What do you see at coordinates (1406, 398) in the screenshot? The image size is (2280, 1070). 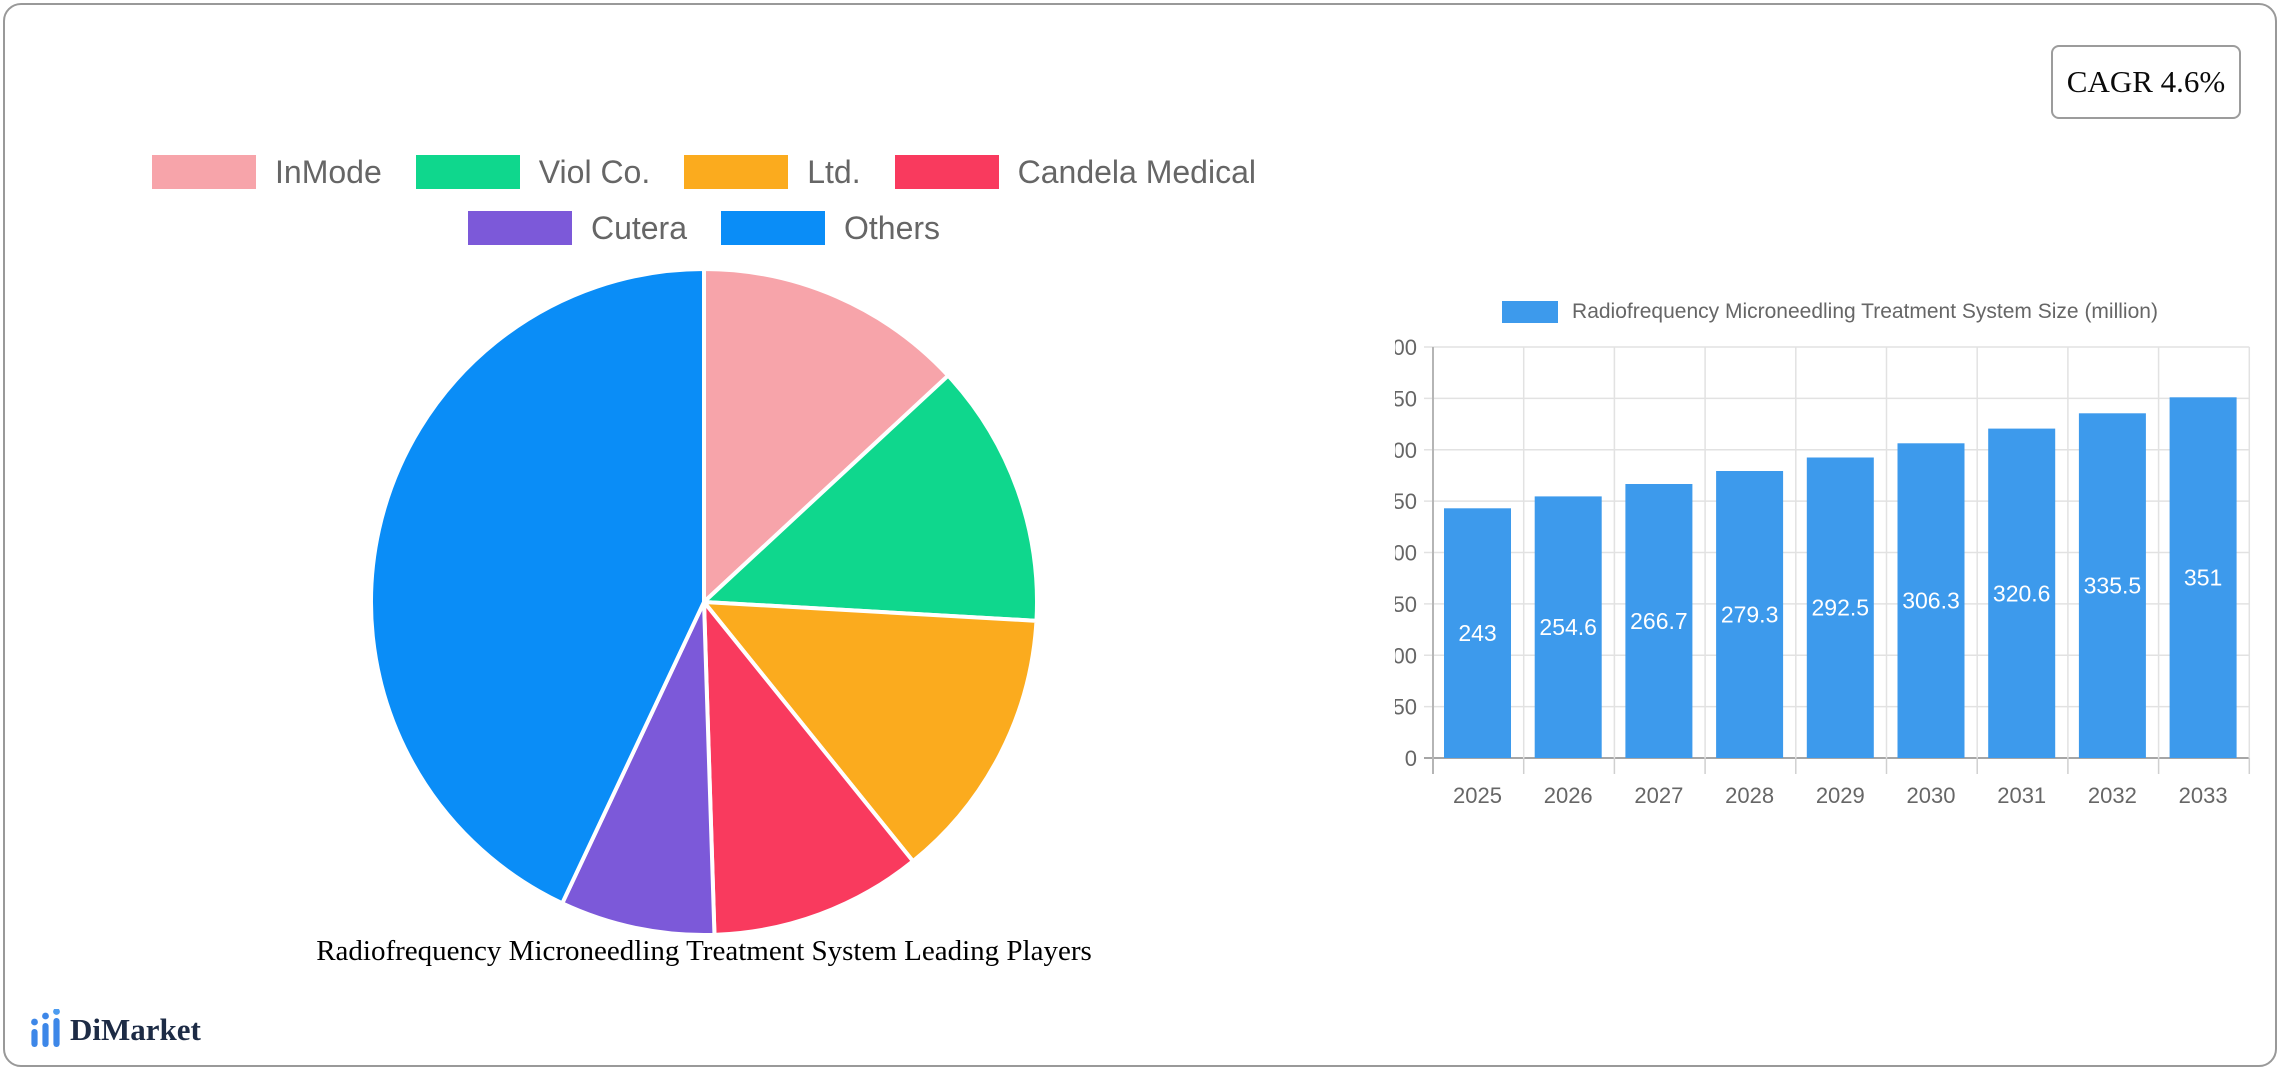 I see `y-tick-350: 350` at bounding box center [1406, 398].